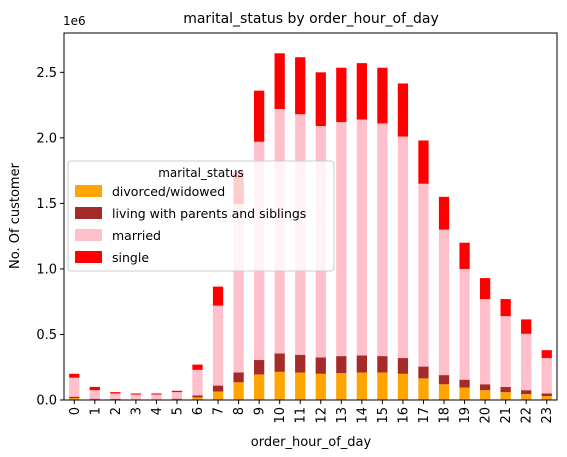 The width and height of the screenshot is (567, 457). What do you see at coordinates (301, 415) in the screenshot?
I see `x-tick-label: 11` at bounding box center [301, 415].